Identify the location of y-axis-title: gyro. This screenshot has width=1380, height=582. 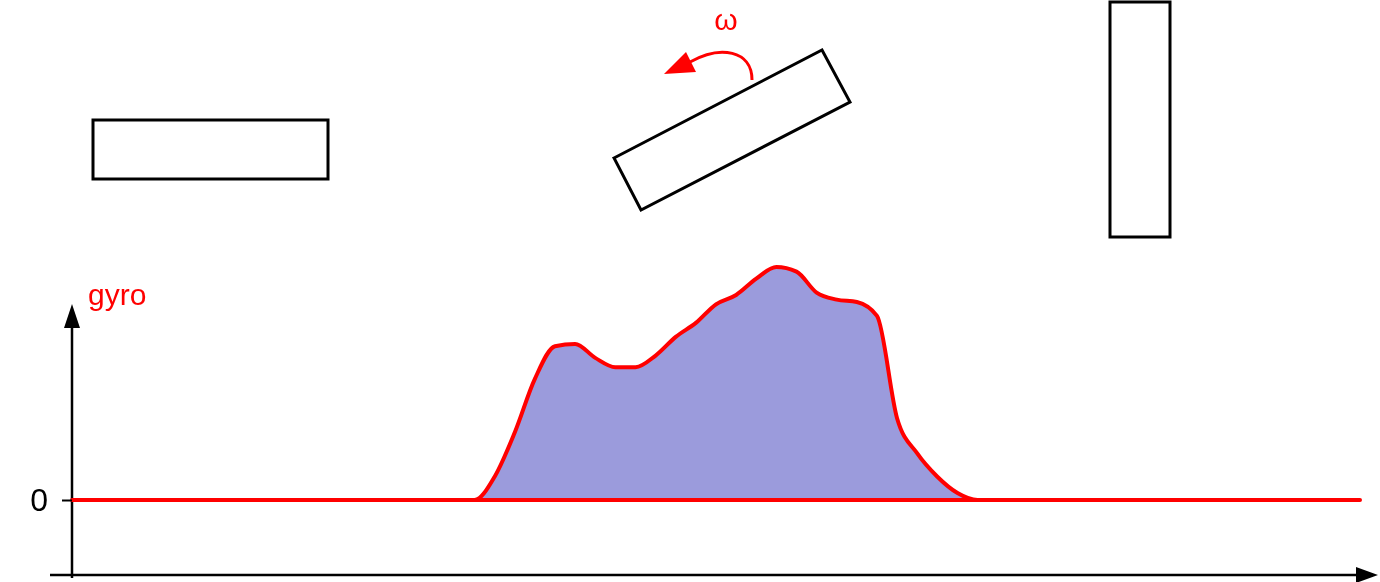
(117, 294).